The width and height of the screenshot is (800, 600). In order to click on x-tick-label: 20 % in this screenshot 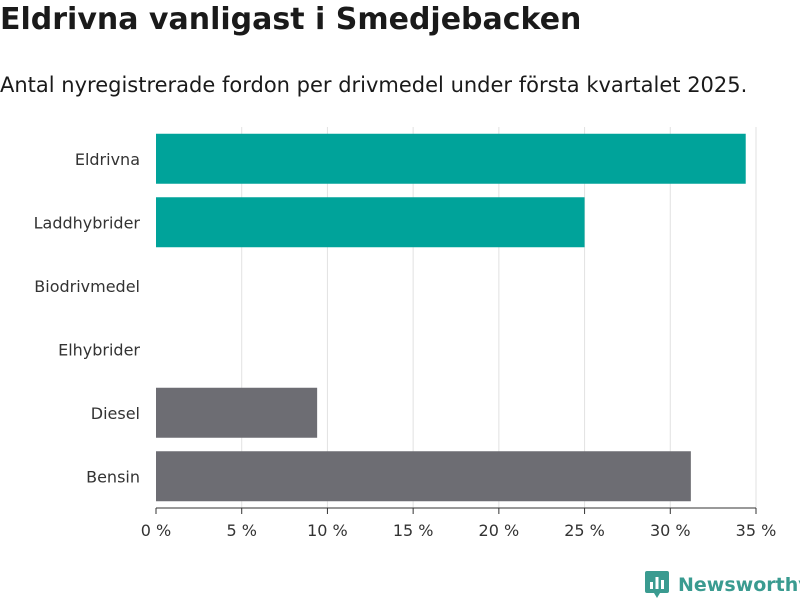, I will do `click(499, 530)`.